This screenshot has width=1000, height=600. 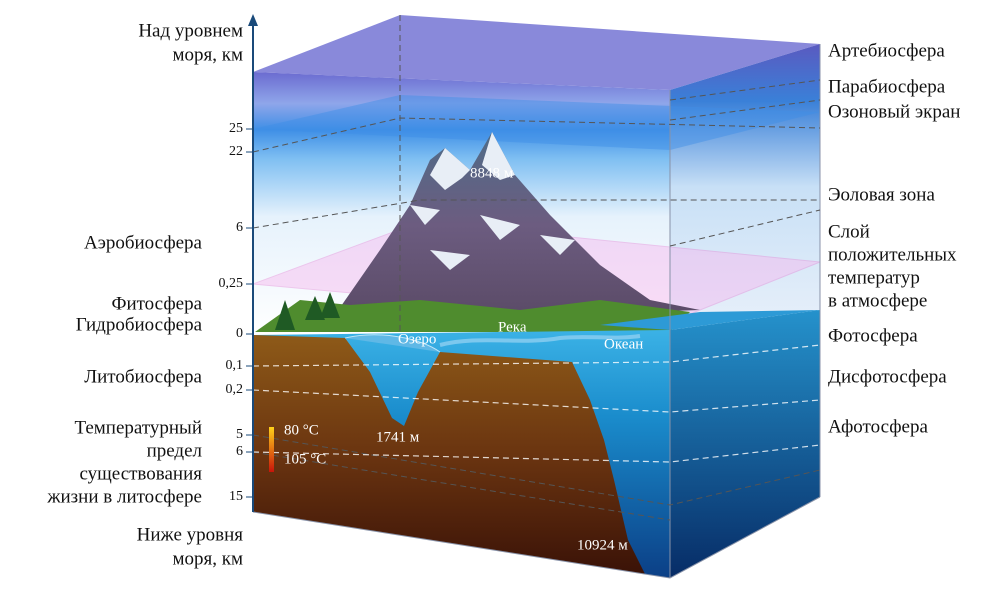 I want to click on land, so click(x=472, y=316).